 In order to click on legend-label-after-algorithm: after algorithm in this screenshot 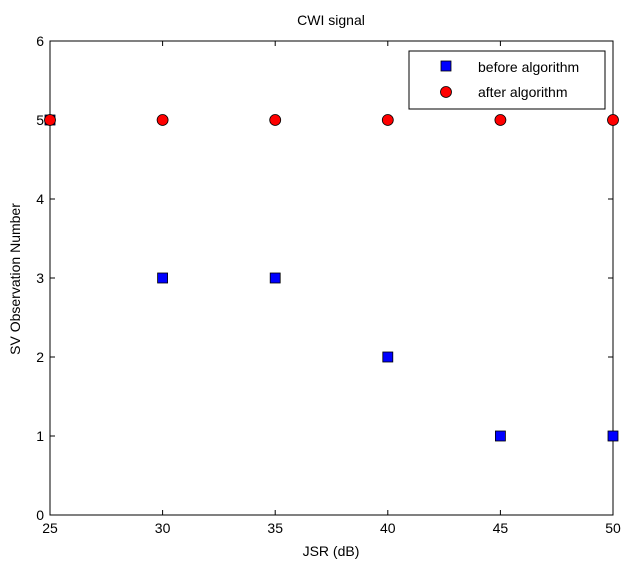, I will do `click(522, 92)`.